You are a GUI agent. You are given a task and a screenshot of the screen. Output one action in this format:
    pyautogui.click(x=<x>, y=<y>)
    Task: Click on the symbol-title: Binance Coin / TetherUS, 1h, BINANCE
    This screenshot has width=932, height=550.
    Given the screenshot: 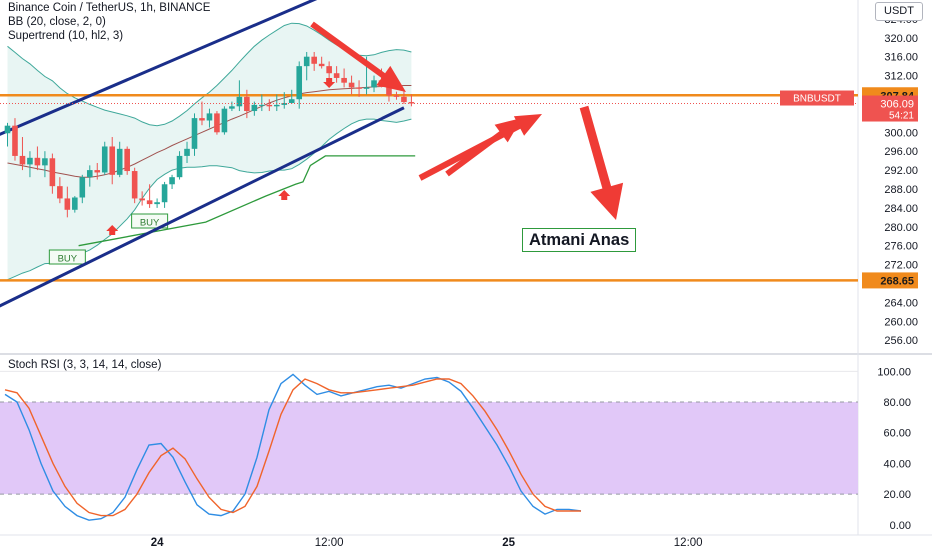 What is the action you would take?
    pyautogui.click(x=109, y=8)
    